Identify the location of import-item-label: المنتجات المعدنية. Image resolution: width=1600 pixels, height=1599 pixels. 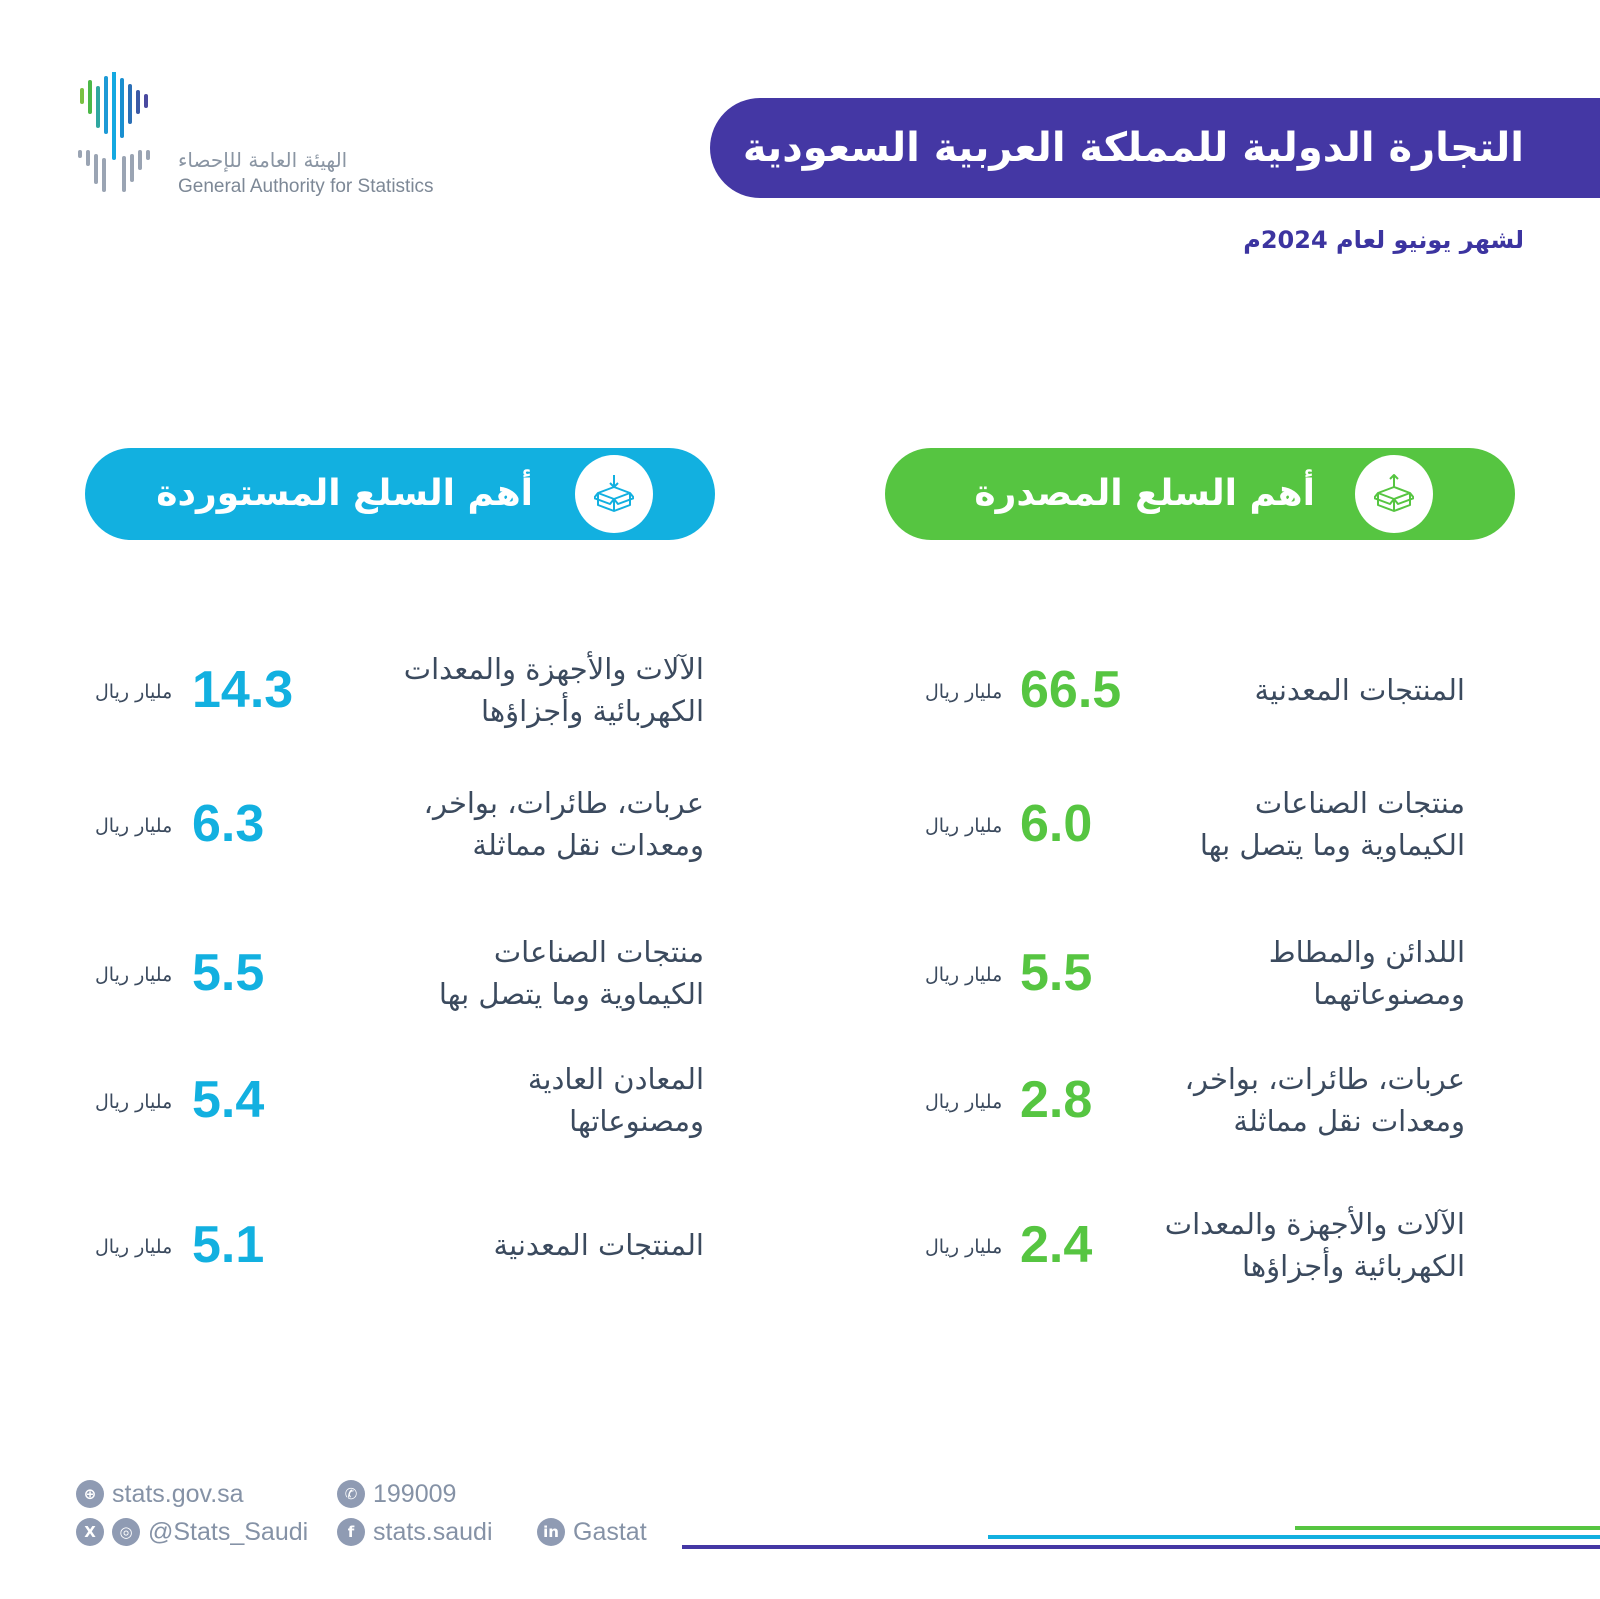
(598, 1245).